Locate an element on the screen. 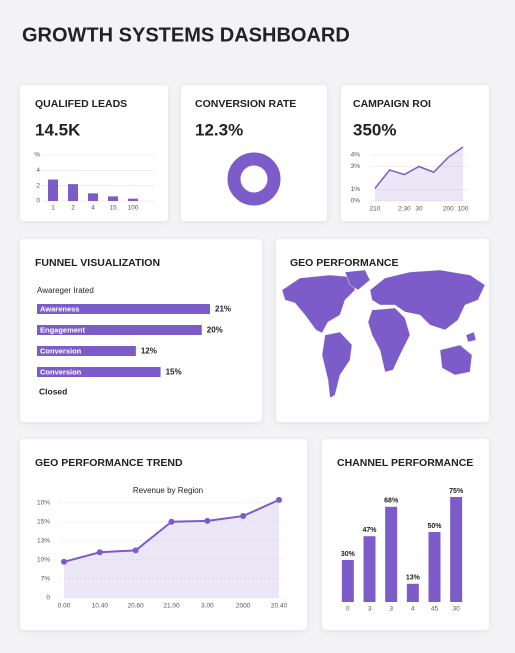 The width and height of the screenshot is (515, 653). y-axis-label: 7% is located at coordinates (46, 579).